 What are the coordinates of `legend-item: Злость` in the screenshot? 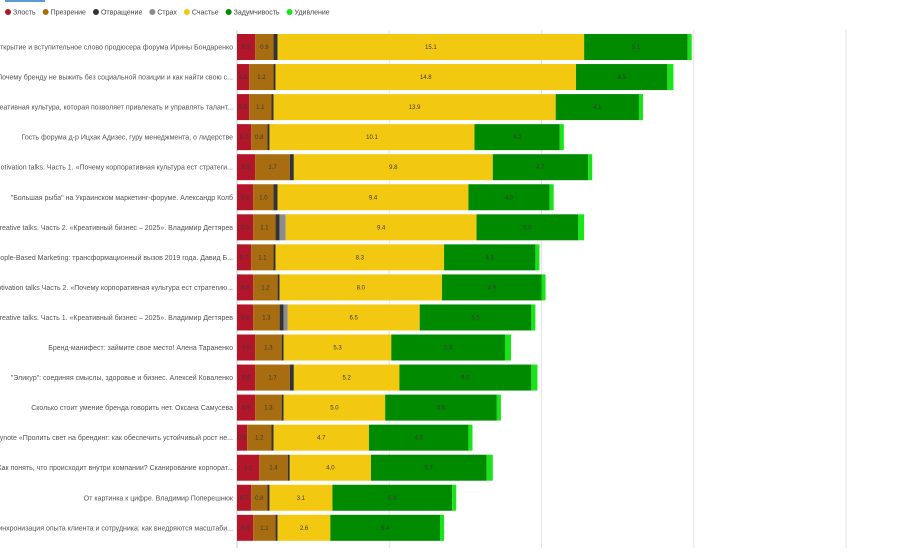 It's located at (20, 13).